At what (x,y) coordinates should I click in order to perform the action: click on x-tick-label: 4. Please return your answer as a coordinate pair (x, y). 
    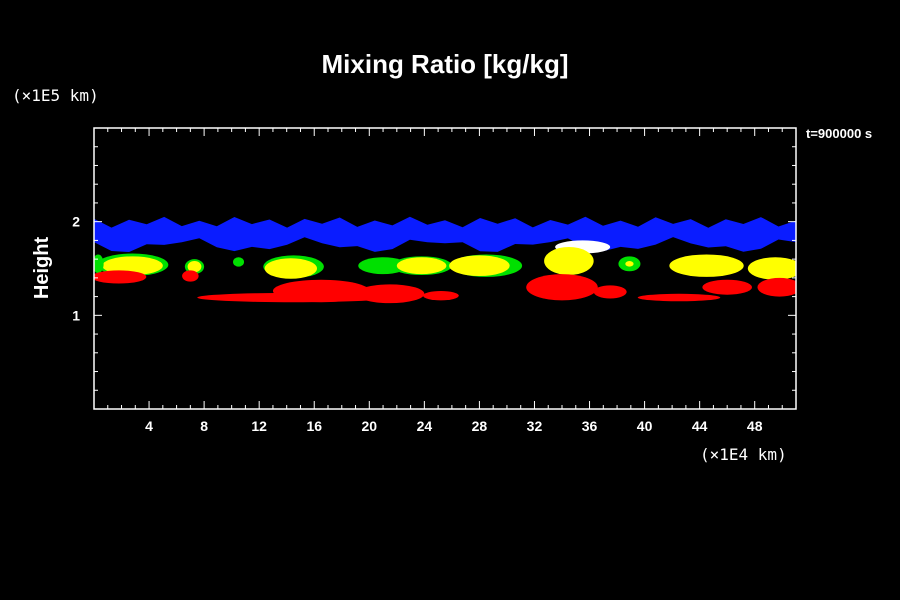
    Looking at the image, I should click on (149, 426).